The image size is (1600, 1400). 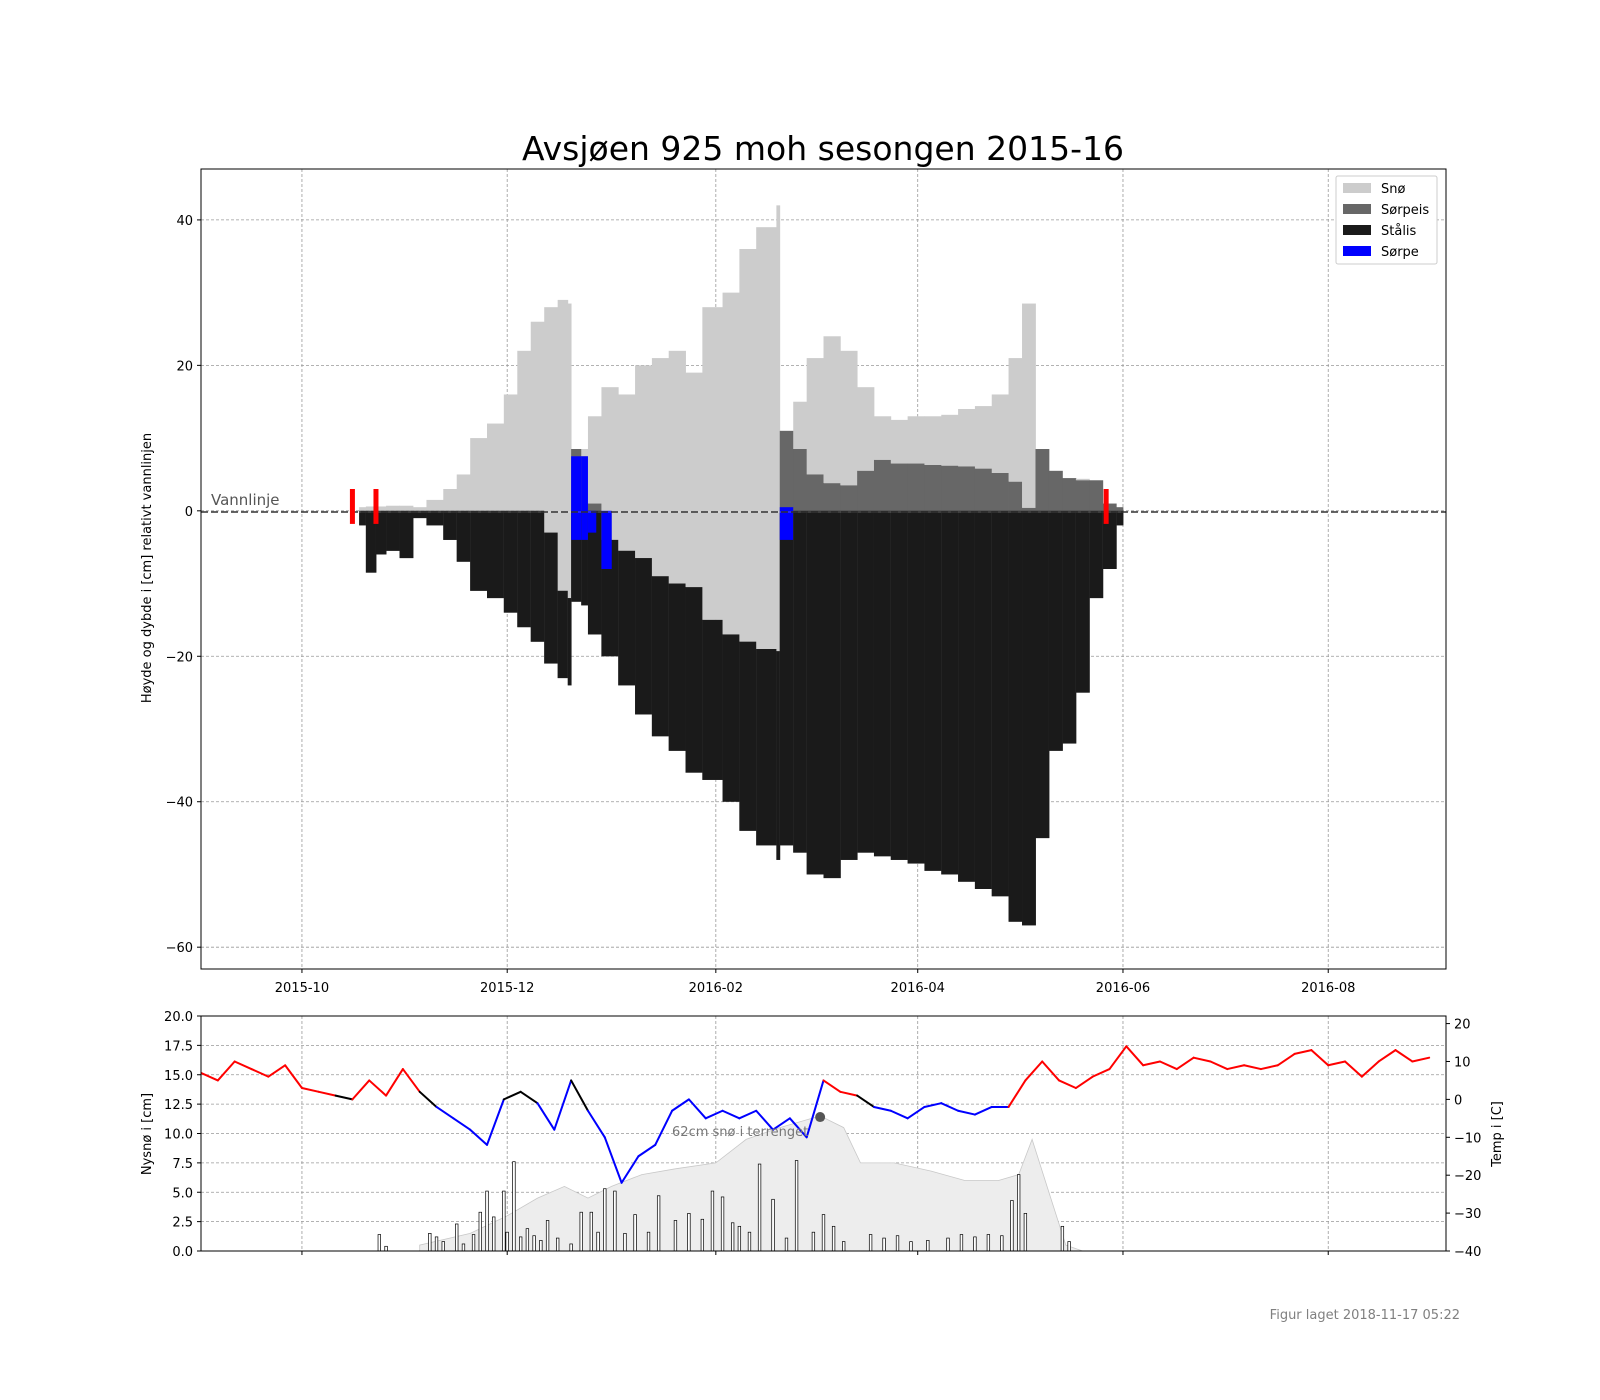 I want to click on snowfall-bars, so click(x=724, y=1205).